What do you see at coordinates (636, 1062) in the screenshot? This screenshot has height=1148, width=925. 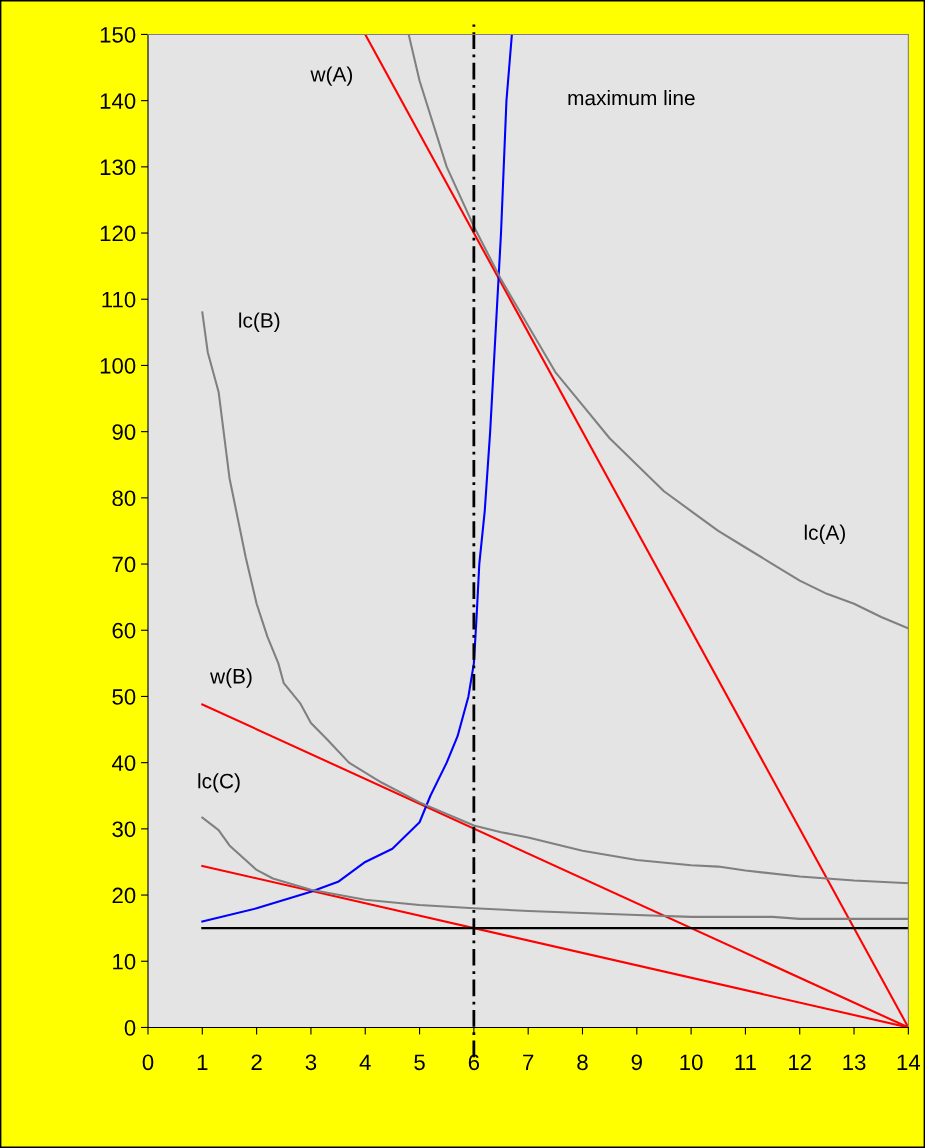 I see `x-tick-label: 9` at bounding box center [636, 1062].